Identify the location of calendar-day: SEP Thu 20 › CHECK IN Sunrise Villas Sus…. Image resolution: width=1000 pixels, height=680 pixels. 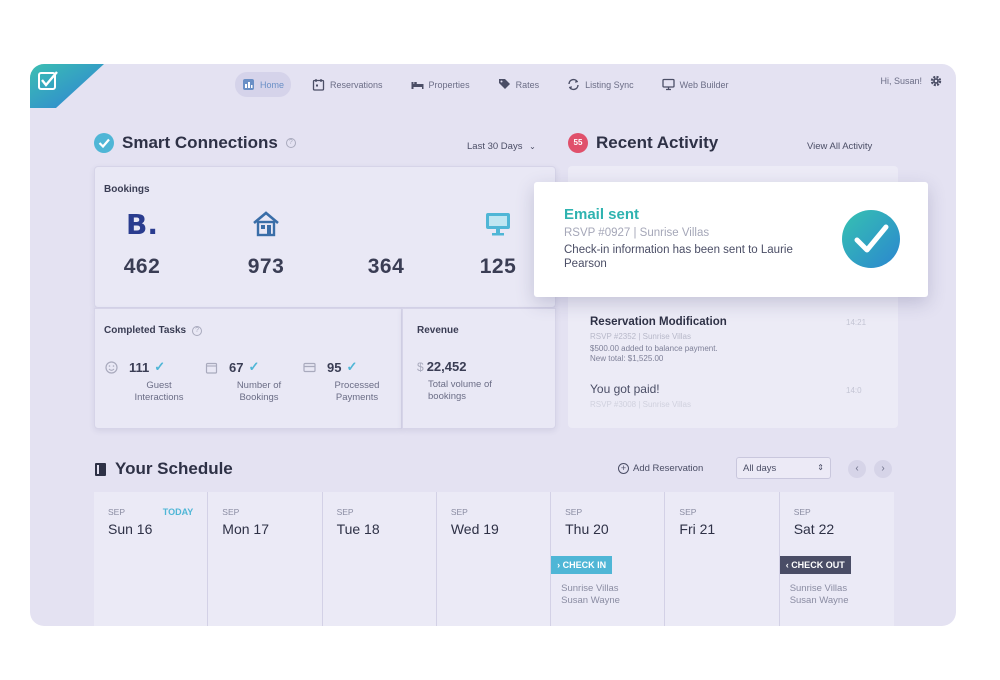
(608, 559).